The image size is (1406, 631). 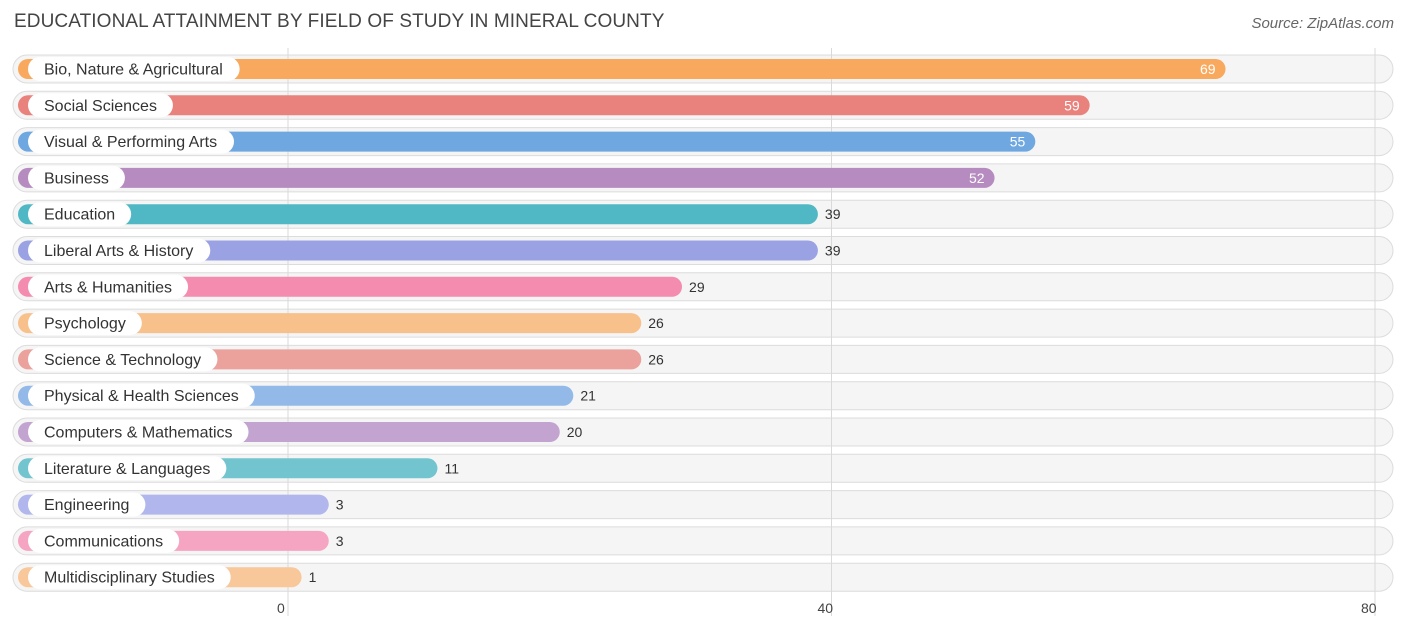 I want to click on bar-group: Visual & Performing Arts 55, so click(x=527, y=141).